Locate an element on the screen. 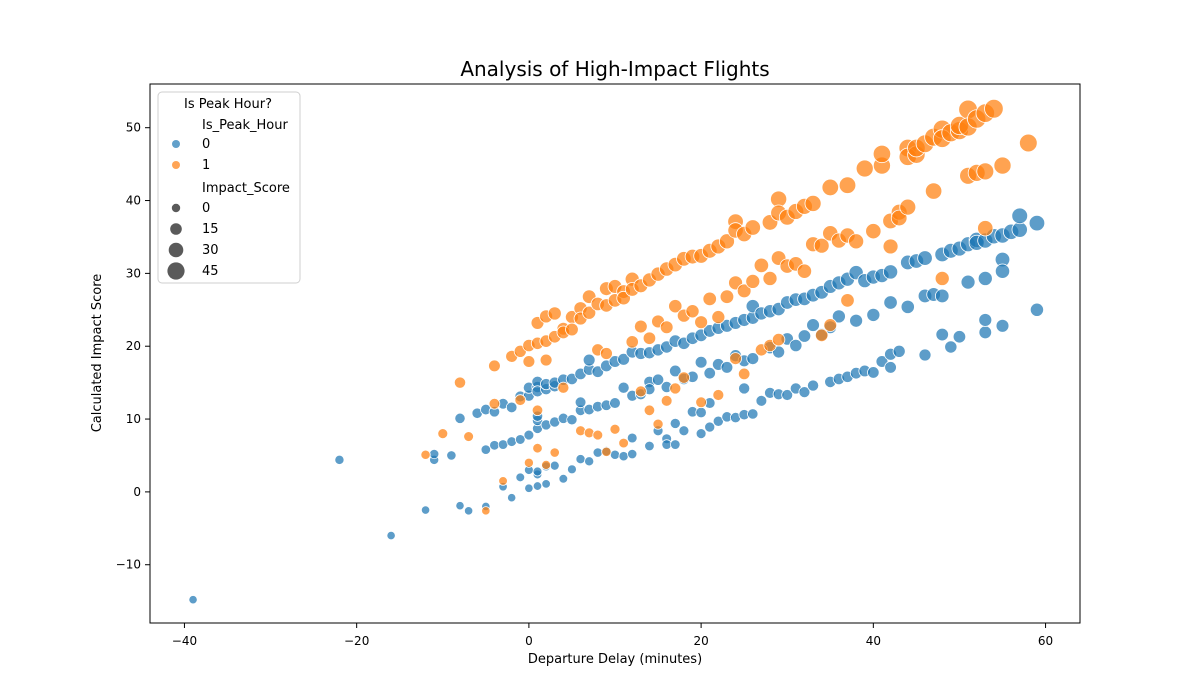  x-tick-label-3: 20 is located at coordinates (700, 641).